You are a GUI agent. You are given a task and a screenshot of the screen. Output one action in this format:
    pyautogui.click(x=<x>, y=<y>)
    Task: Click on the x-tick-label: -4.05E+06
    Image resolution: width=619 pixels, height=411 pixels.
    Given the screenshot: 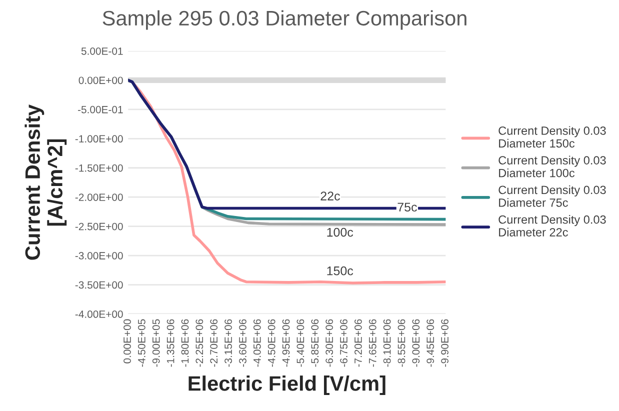 What is the action you would take?
    pyautogui.click(x=257, y=343)
    